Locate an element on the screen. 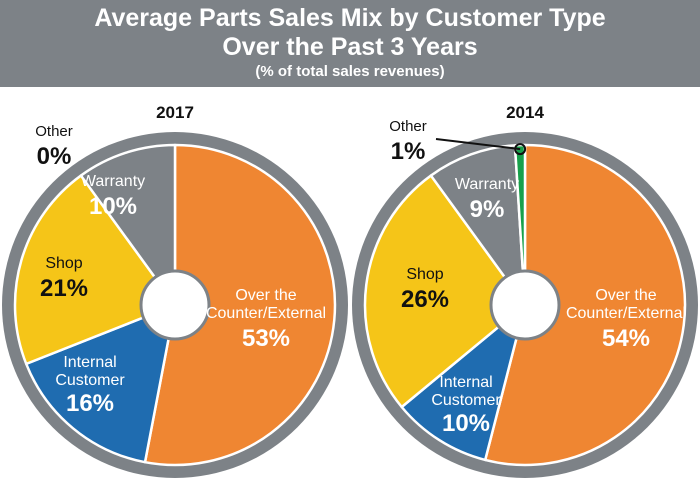 The image size is (700, 481). leader-line-other is located at coordinates (478, 144).